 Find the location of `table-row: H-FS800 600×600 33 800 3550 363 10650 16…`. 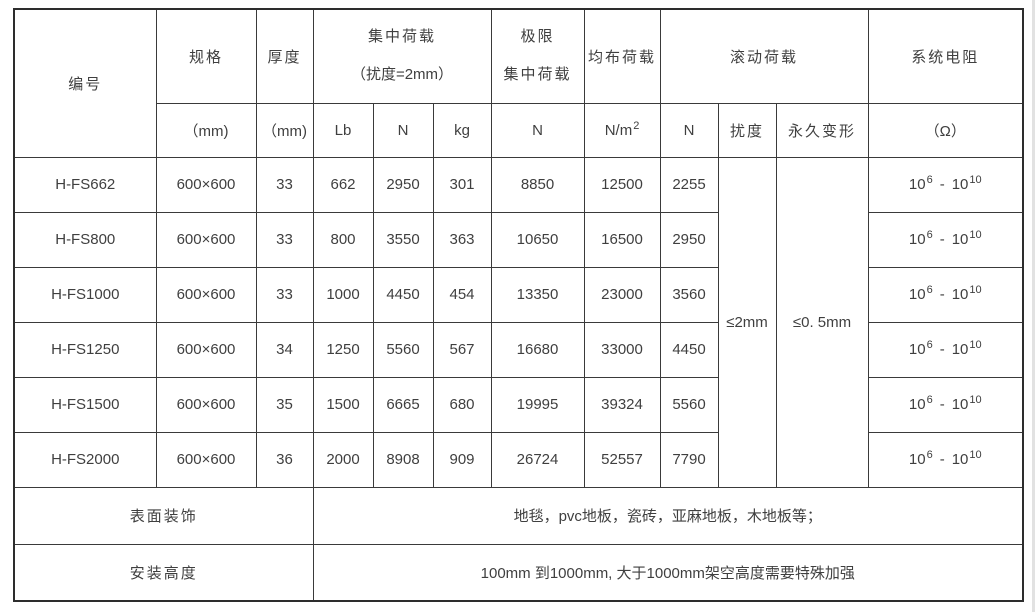

table-row: H-FS800 600×600 33 800 3550 363 10650 16… is located at coordinates (518, 239).